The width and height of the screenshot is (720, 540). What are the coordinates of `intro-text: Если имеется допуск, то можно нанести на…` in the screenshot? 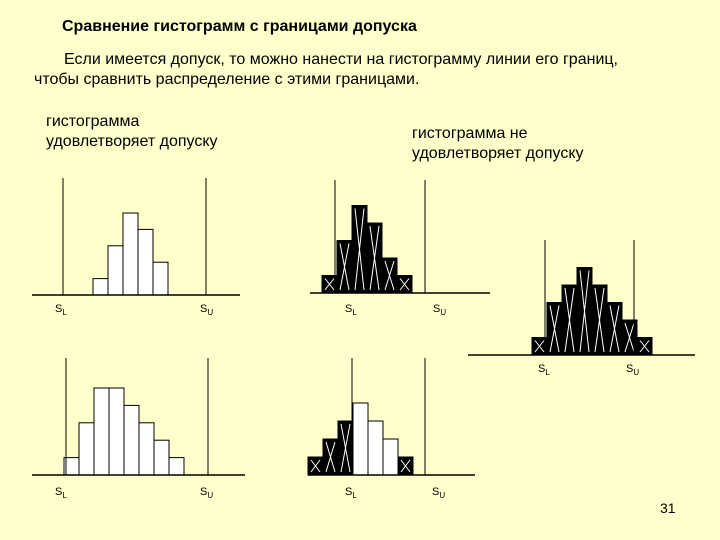 It's located at (369, 70).